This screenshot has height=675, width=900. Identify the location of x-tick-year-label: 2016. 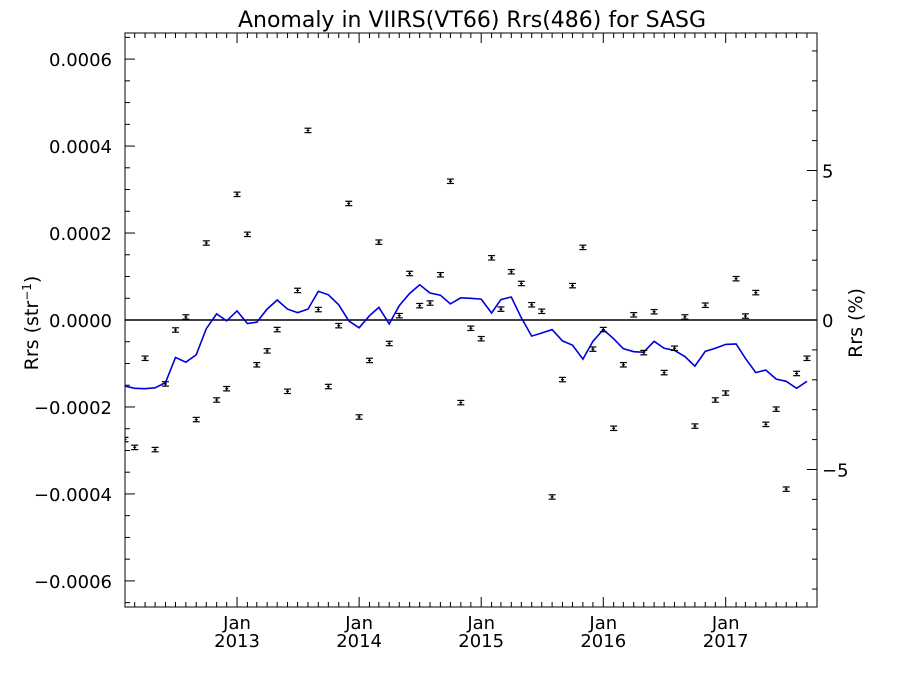
(603, 641).